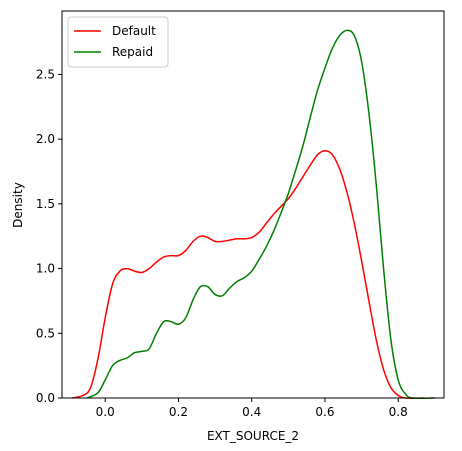  I want to click on y-axis-ticks: 0.0 0.5 1.0 1.5 2.0 2.5, so click(49, 236).